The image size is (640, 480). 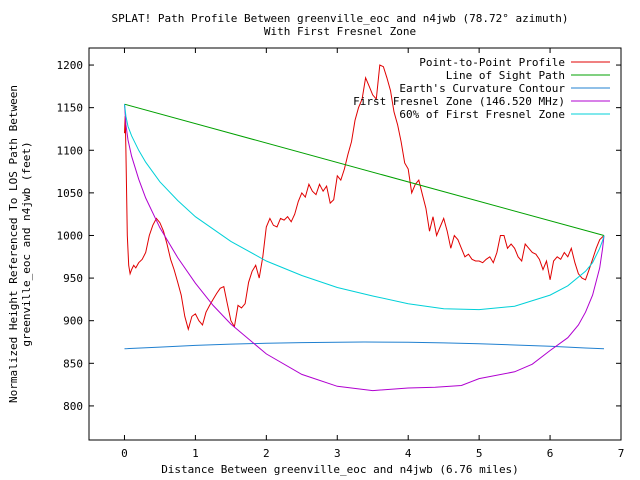 I want to click on y-tick-label: 850, so click(x=73, y=363).